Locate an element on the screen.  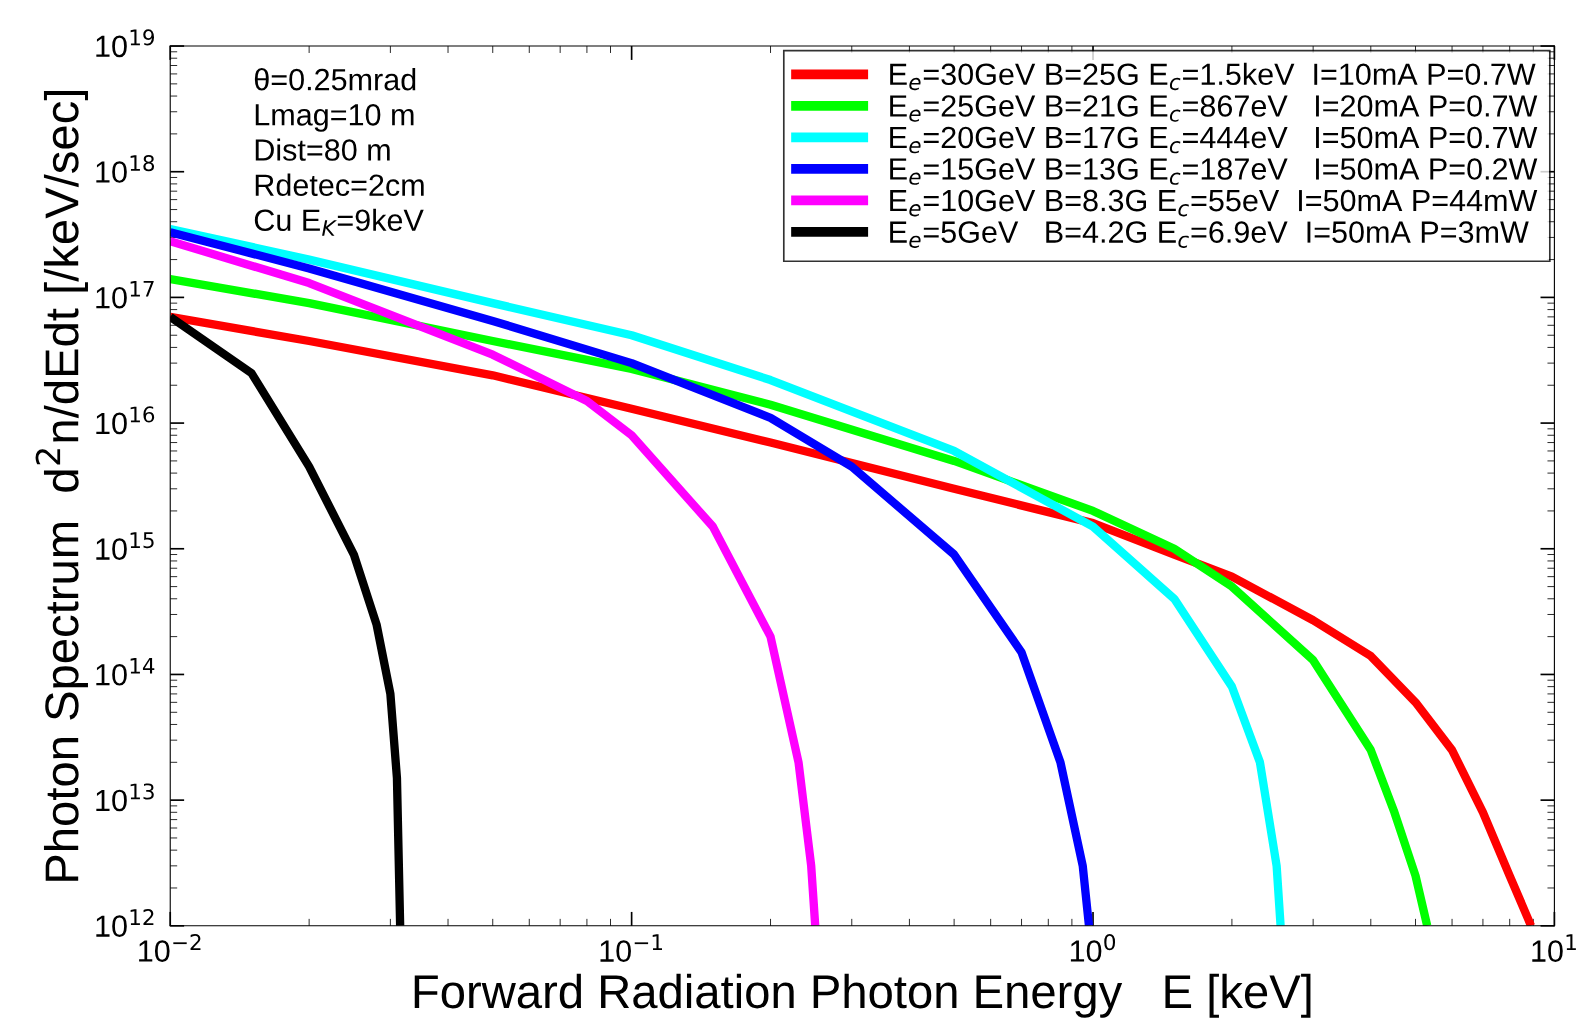
annotation: Cu E$_{K}$=9keV is located at coordinates (339, 222).